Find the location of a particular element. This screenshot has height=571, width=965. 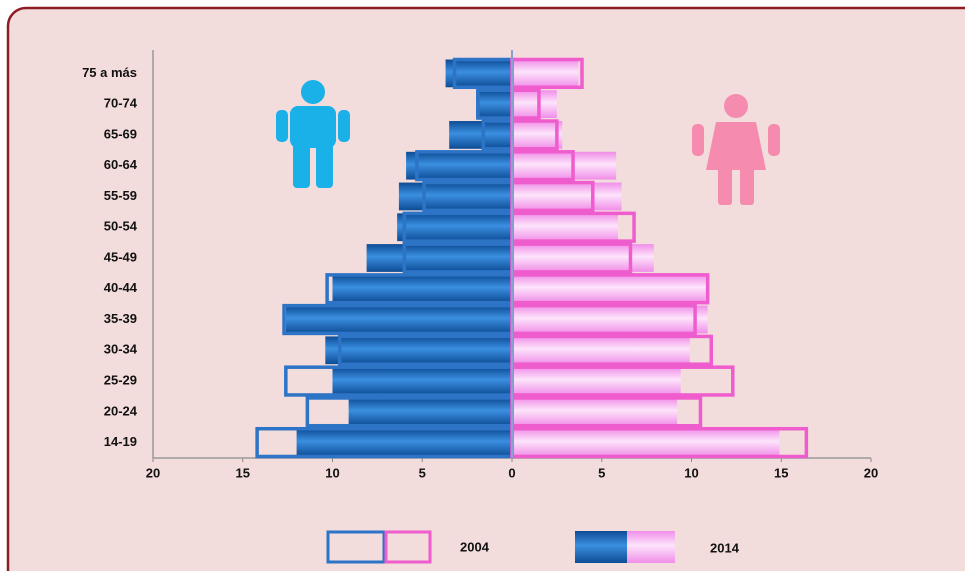

y-tick-label: 60-64 is located at coordinates (121, 164).